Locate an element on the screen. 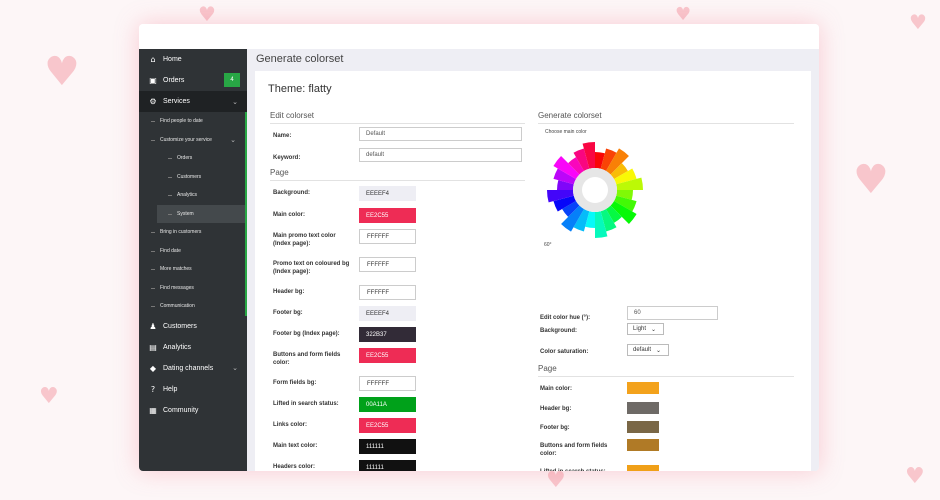  chevron-down-icon: ⌄ is located at coordinates (233, 139).